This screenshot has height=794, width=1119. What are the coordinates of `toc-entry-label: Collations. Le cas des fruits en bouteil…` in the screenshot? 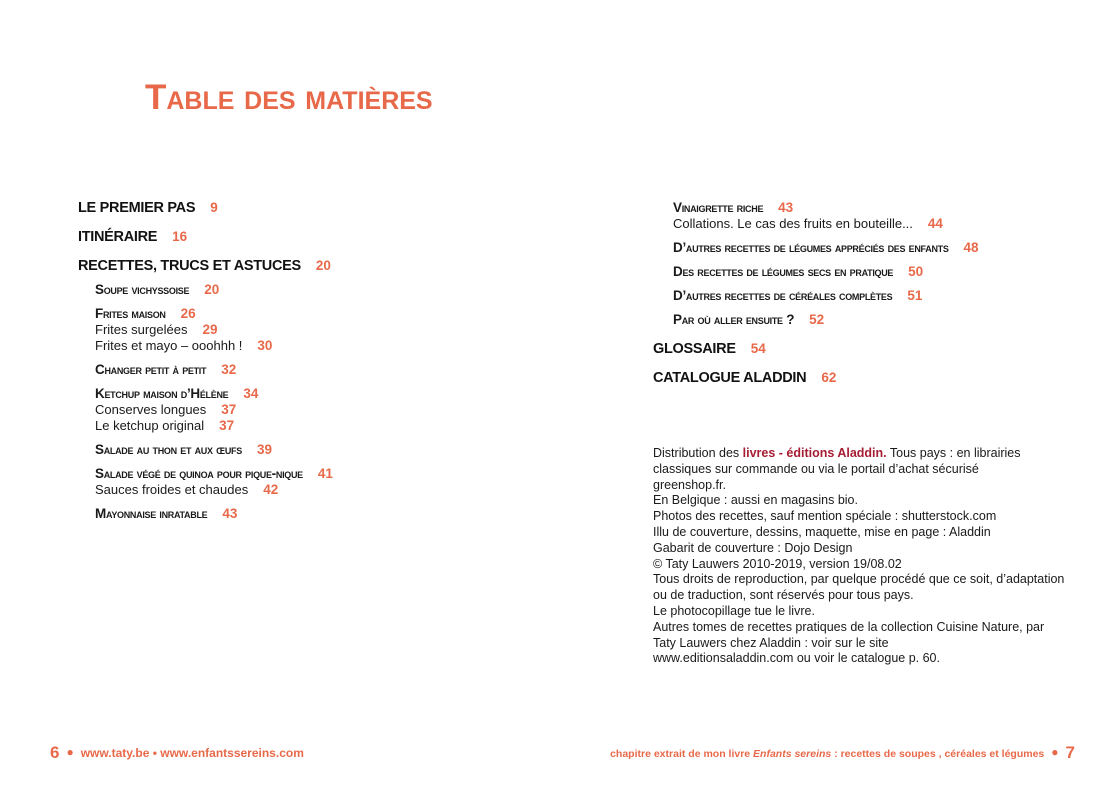 It's located at (793, 223).